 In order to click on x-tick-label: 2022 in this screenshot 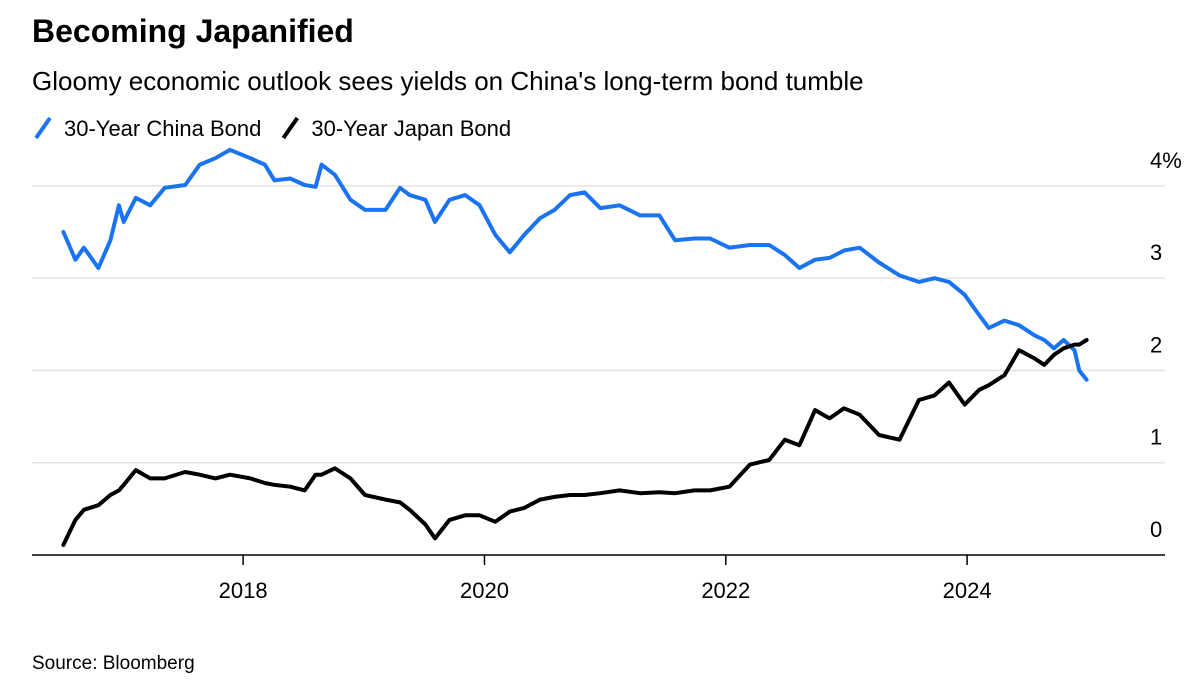, I will do `click(725, 590)`.